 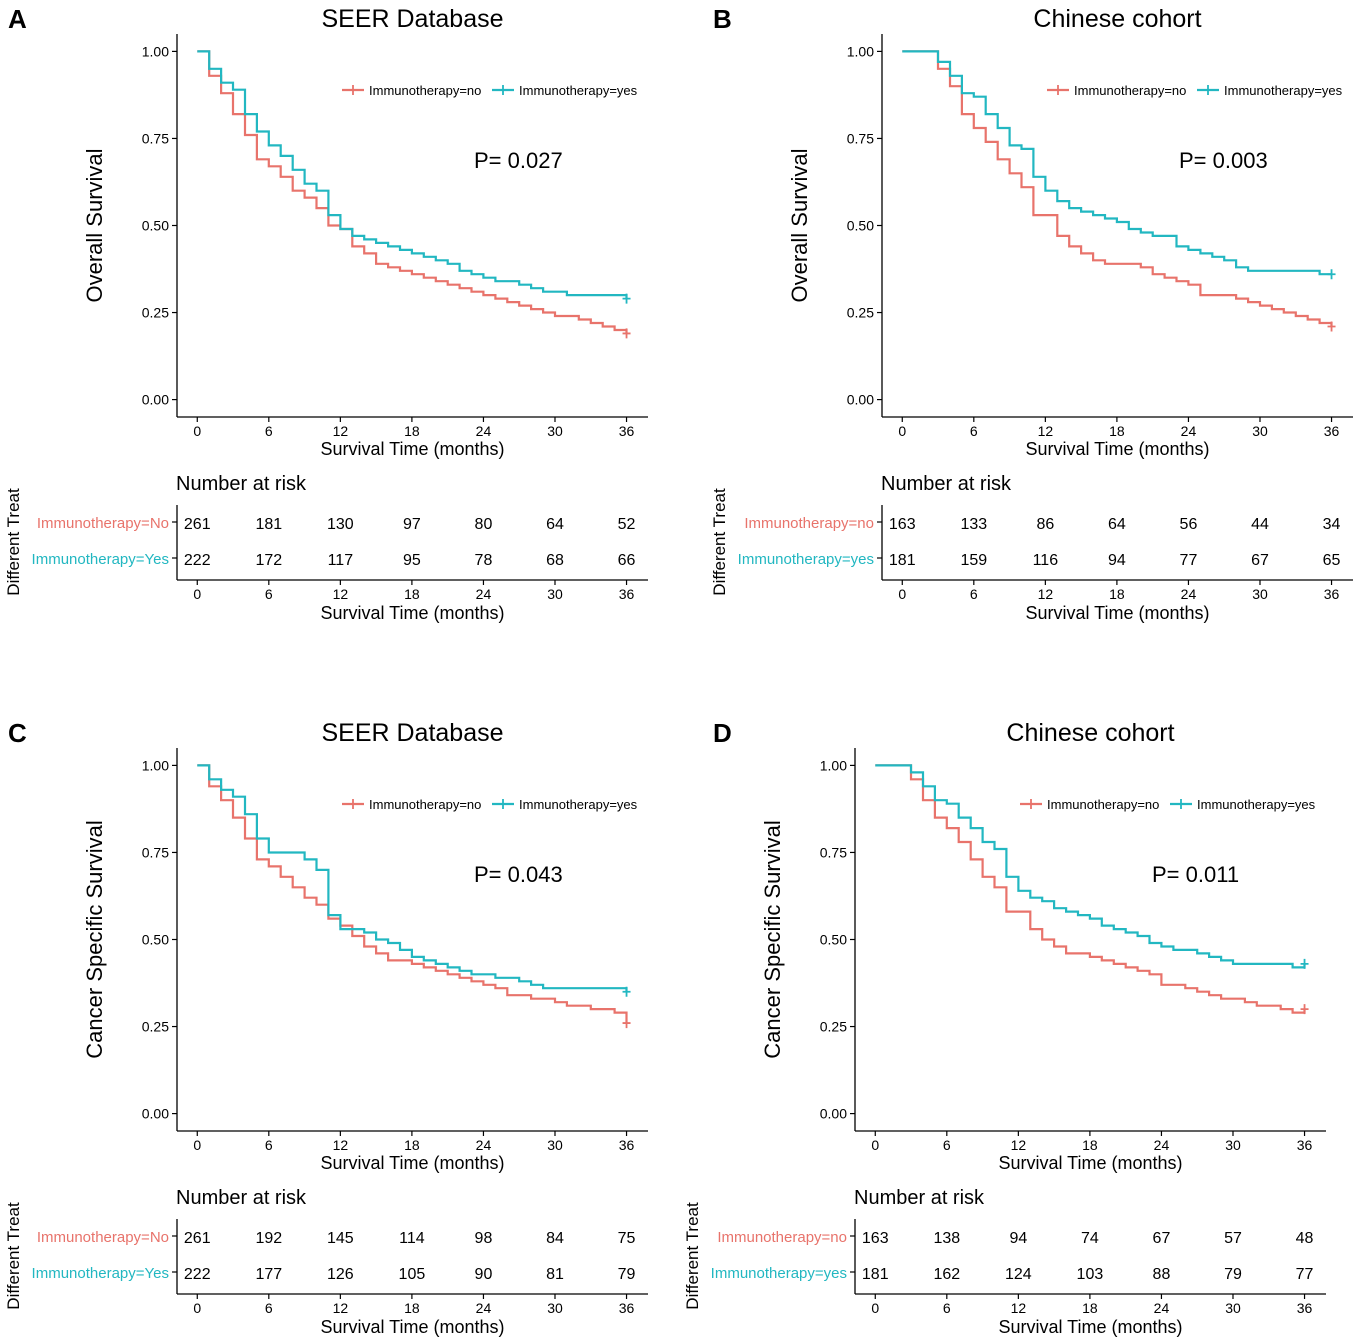 What do you see at coordinates (412, 733) in the screenshot?
I see `chart-title: SEER Database` at bounding box center [412, 733].